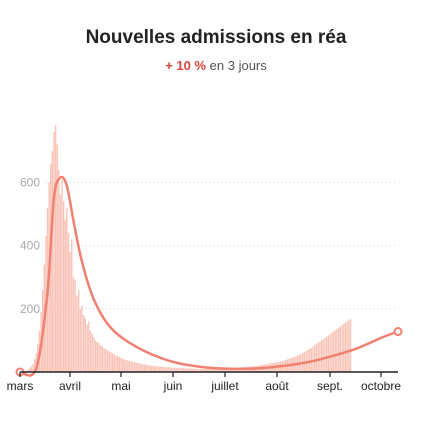 This screenshot has width=432, height=421. What do you see at coordinates (236, 65) in the screenshot?
I see `change-period: en 3 jours` at bounding box center [236, 65].